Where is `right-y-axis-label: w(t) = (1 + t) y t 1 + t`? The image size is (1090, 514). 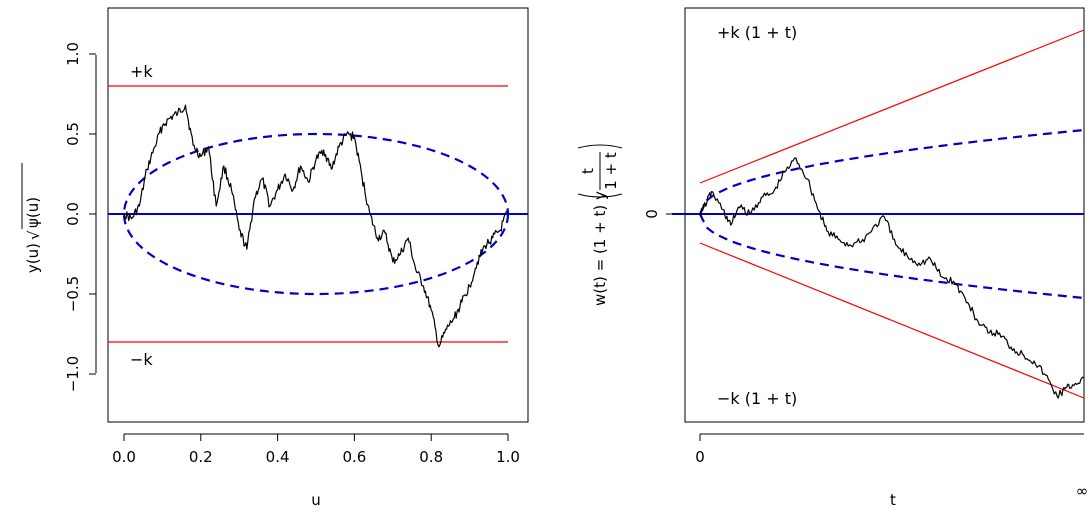 right-y-axis-label: w(t) = (1 + t) y t 1 + t is located at coordinates (600, 225).